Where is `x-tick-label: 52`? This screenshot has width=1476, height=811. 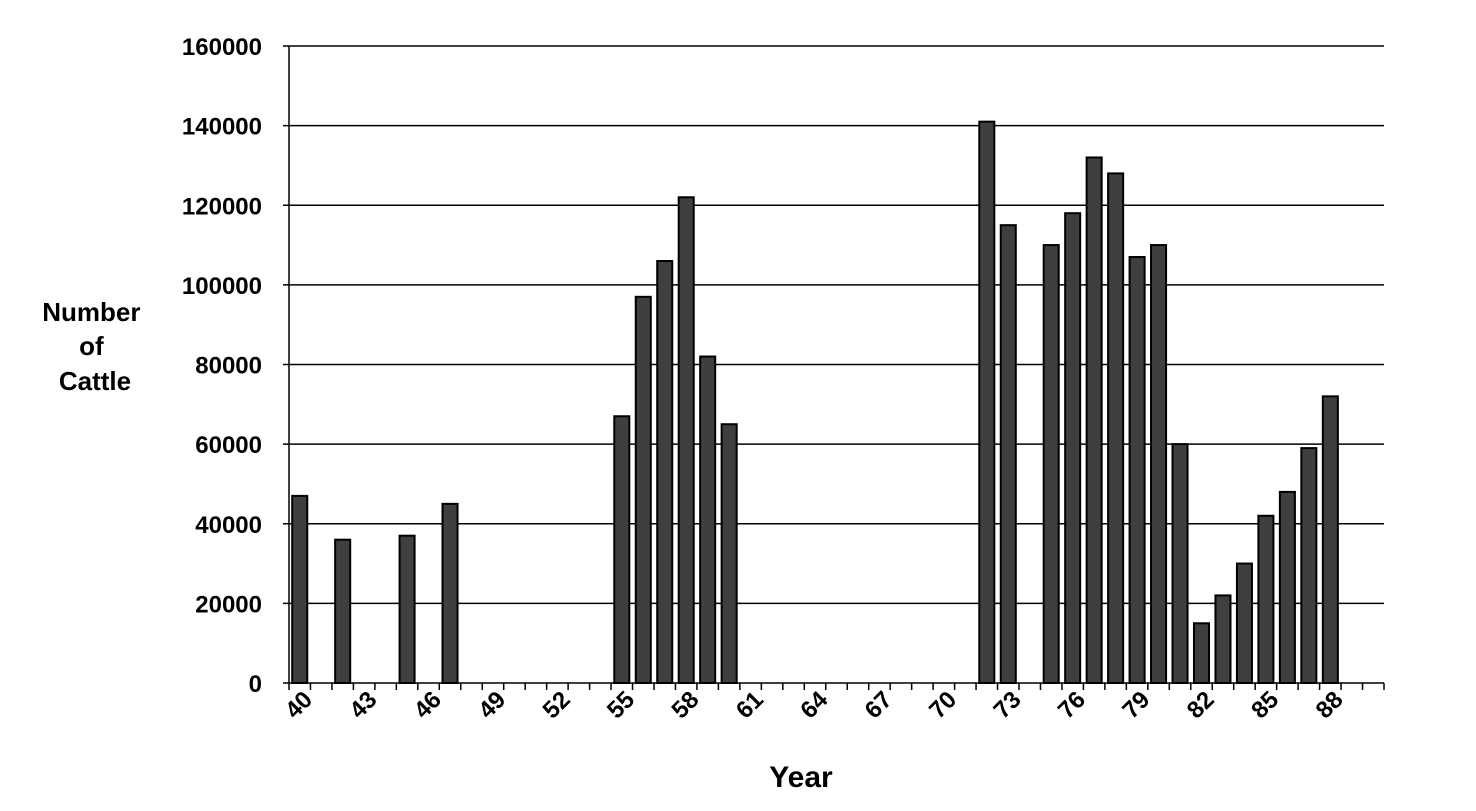 x-tick-label: 52 is located at coordinates (557, 705).